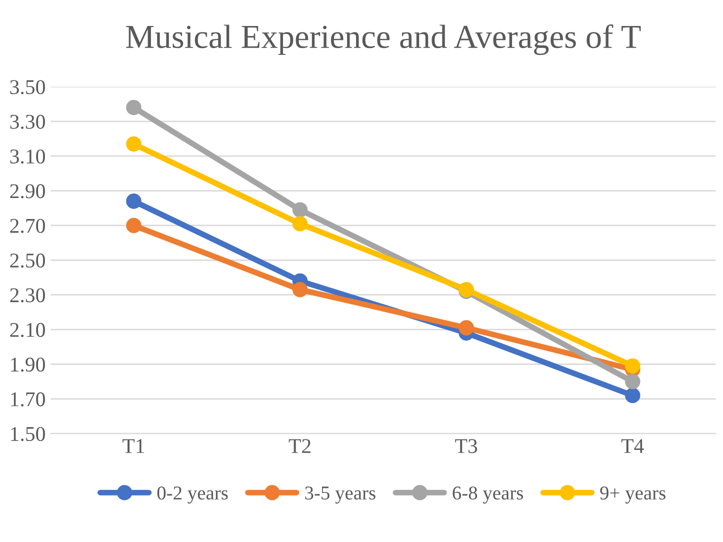 This screenshot has width=723, height=542. What do you see at coordinates (192, 495) in the screenshot?
I see `legend-label: 0-2 years` at bounding box center [192, 495].